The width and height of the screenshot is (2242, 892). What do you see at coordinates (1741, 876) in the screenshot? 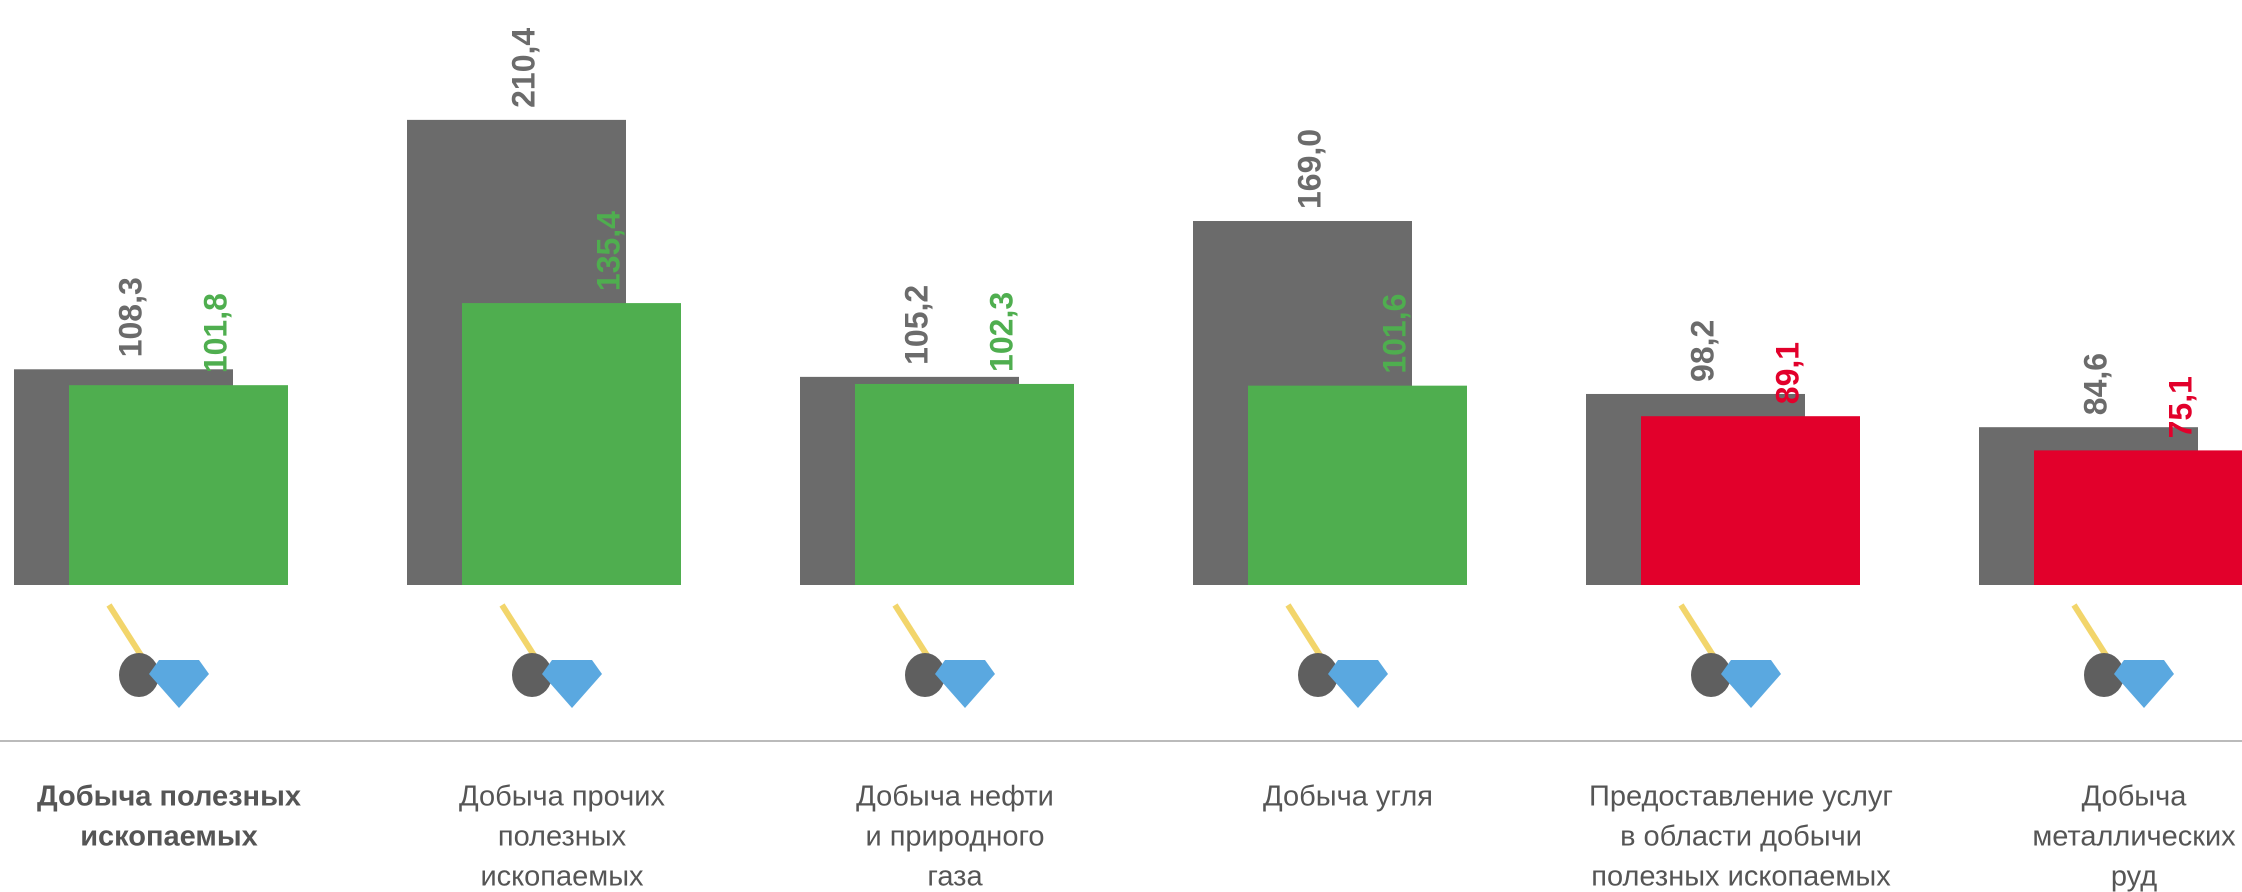
I see `x-tick-label: полезных ископаемых` at bounding box center [1741, 876].